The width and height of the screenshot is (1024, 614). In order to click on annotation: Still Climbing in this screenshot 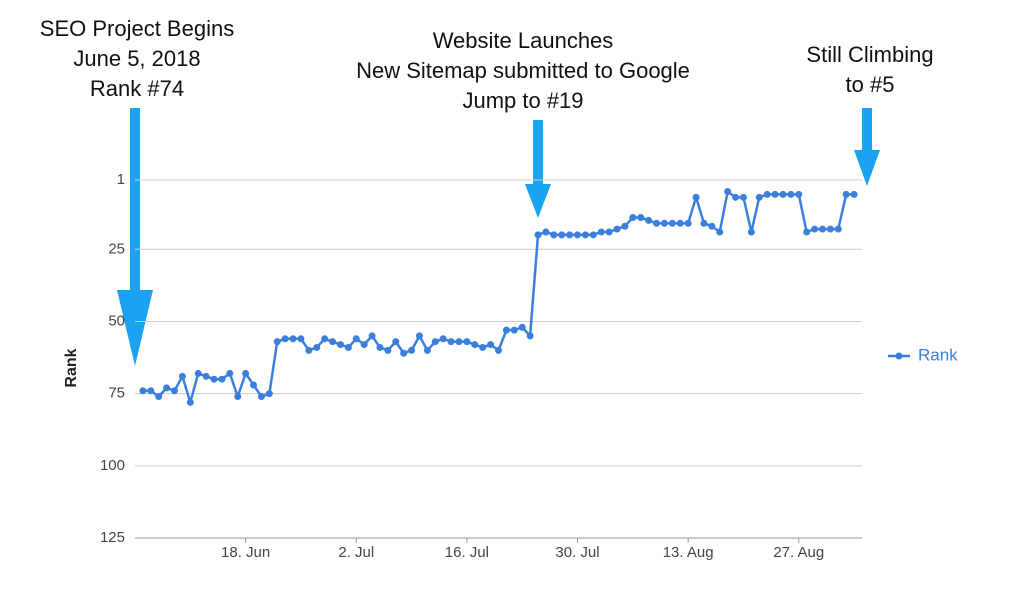, I will do `click(869, 54)`.